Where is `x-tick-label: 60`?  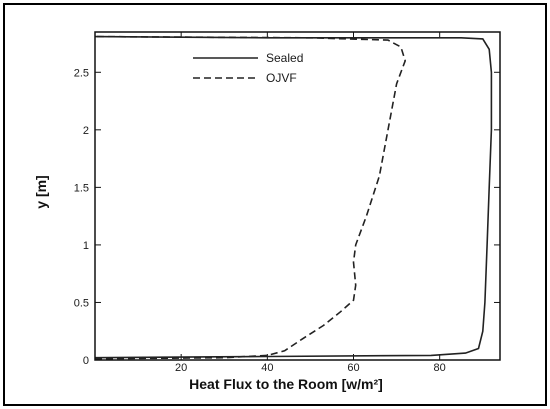
x-tick-label: 60 is located at coordinates (353, 368).